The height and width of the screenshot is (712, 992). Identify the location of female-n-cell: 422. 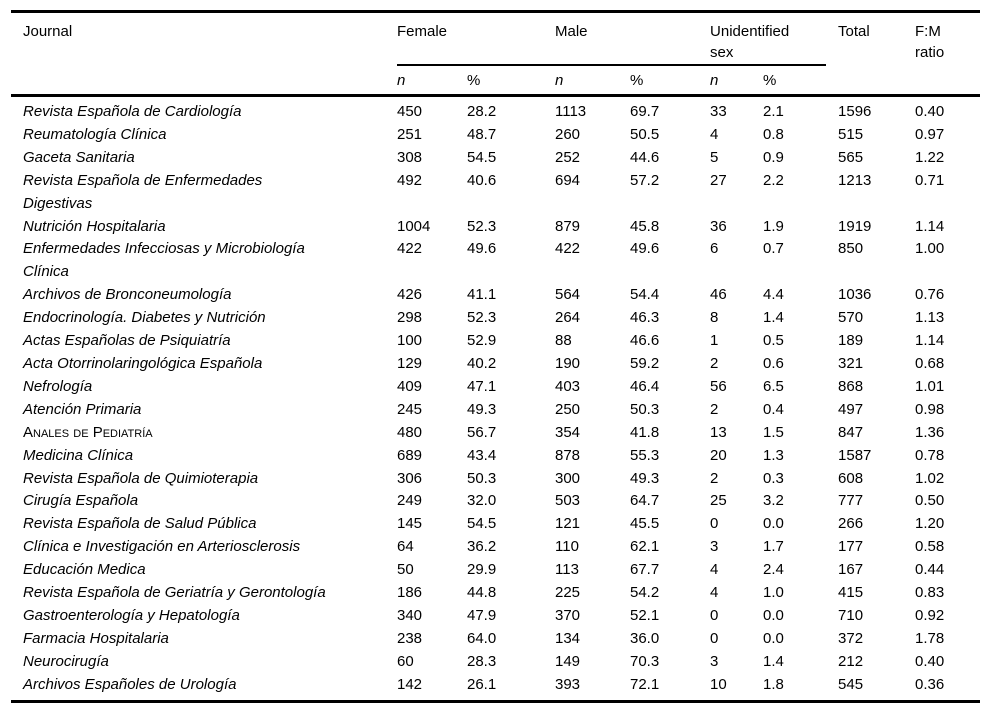
(410, 249).